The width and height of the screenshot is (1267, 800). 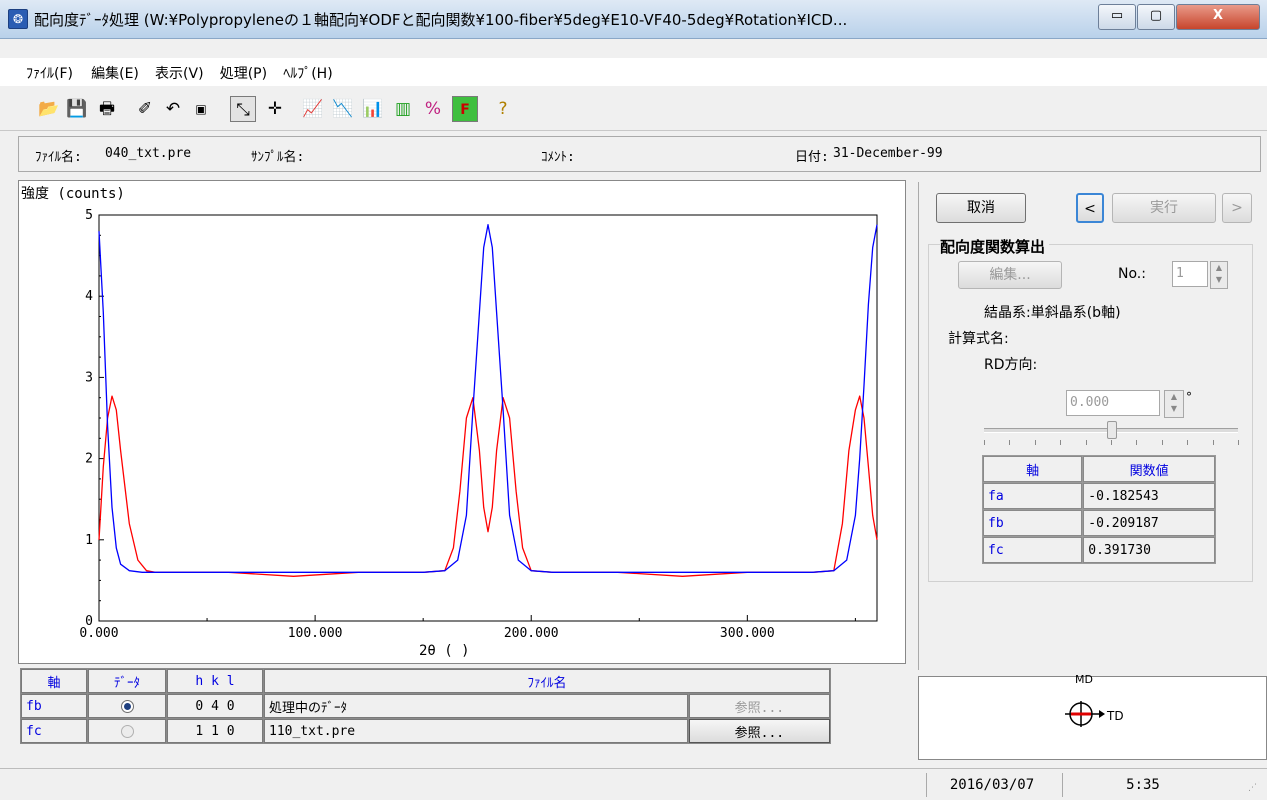 What do you see at coordinates (995, 246) in the screenshot?
I see `group-title: 配向度関数算出` at bounding box center [995, 246].